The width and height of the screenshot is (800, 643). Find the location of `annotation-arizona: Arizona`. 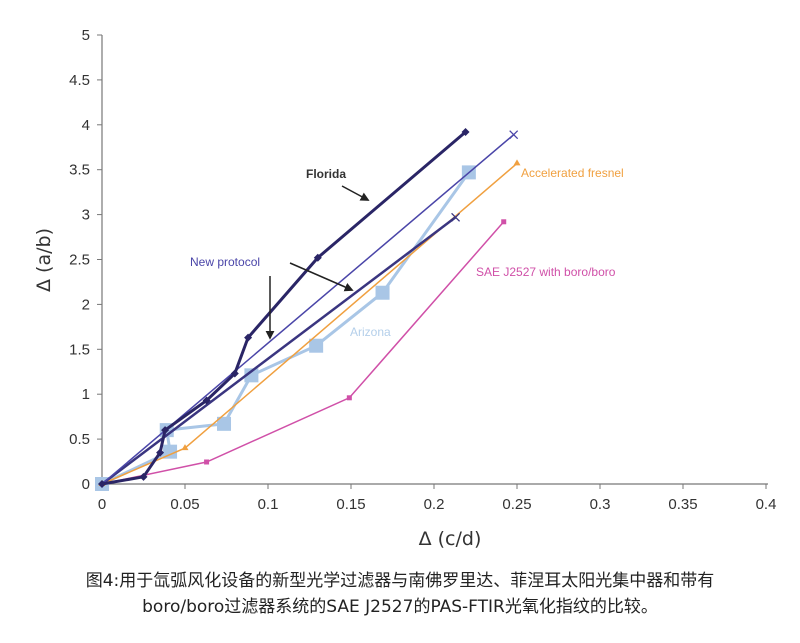

annotation-arizona: Arizona is located at coordinates (370, 332).